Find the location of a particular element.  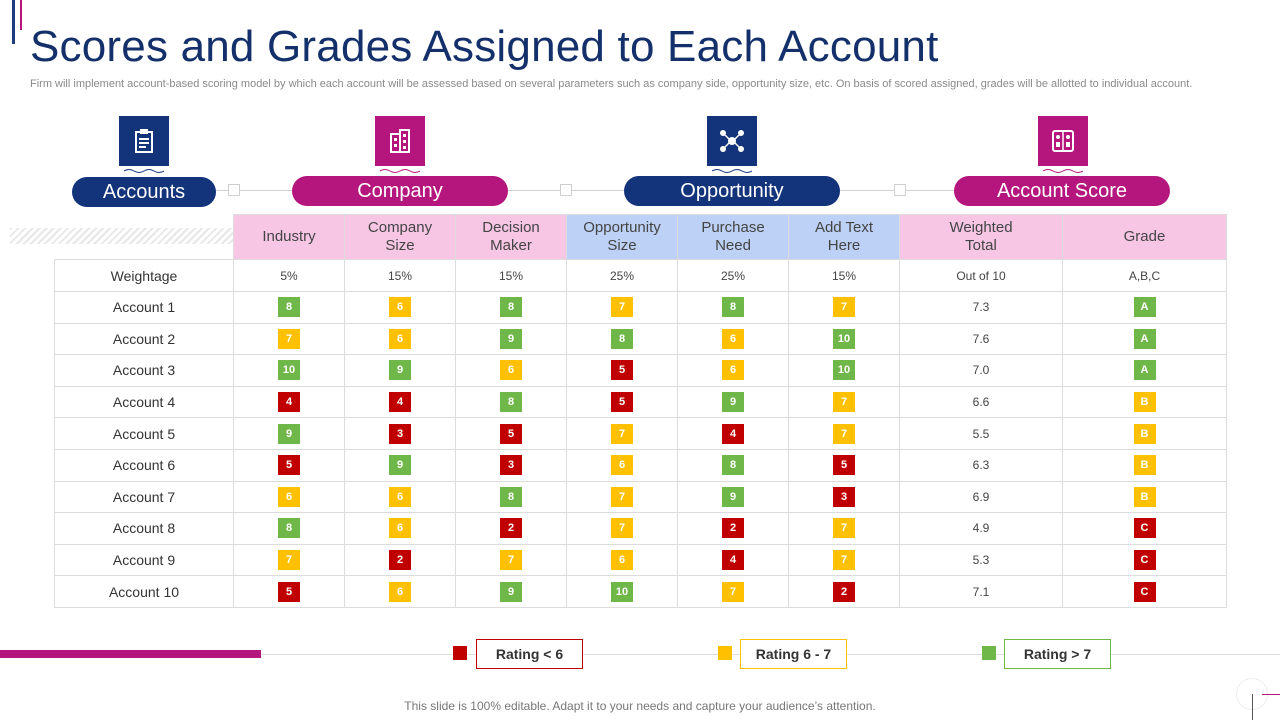

grade-badge: A is located at coordinates (1144, 370).